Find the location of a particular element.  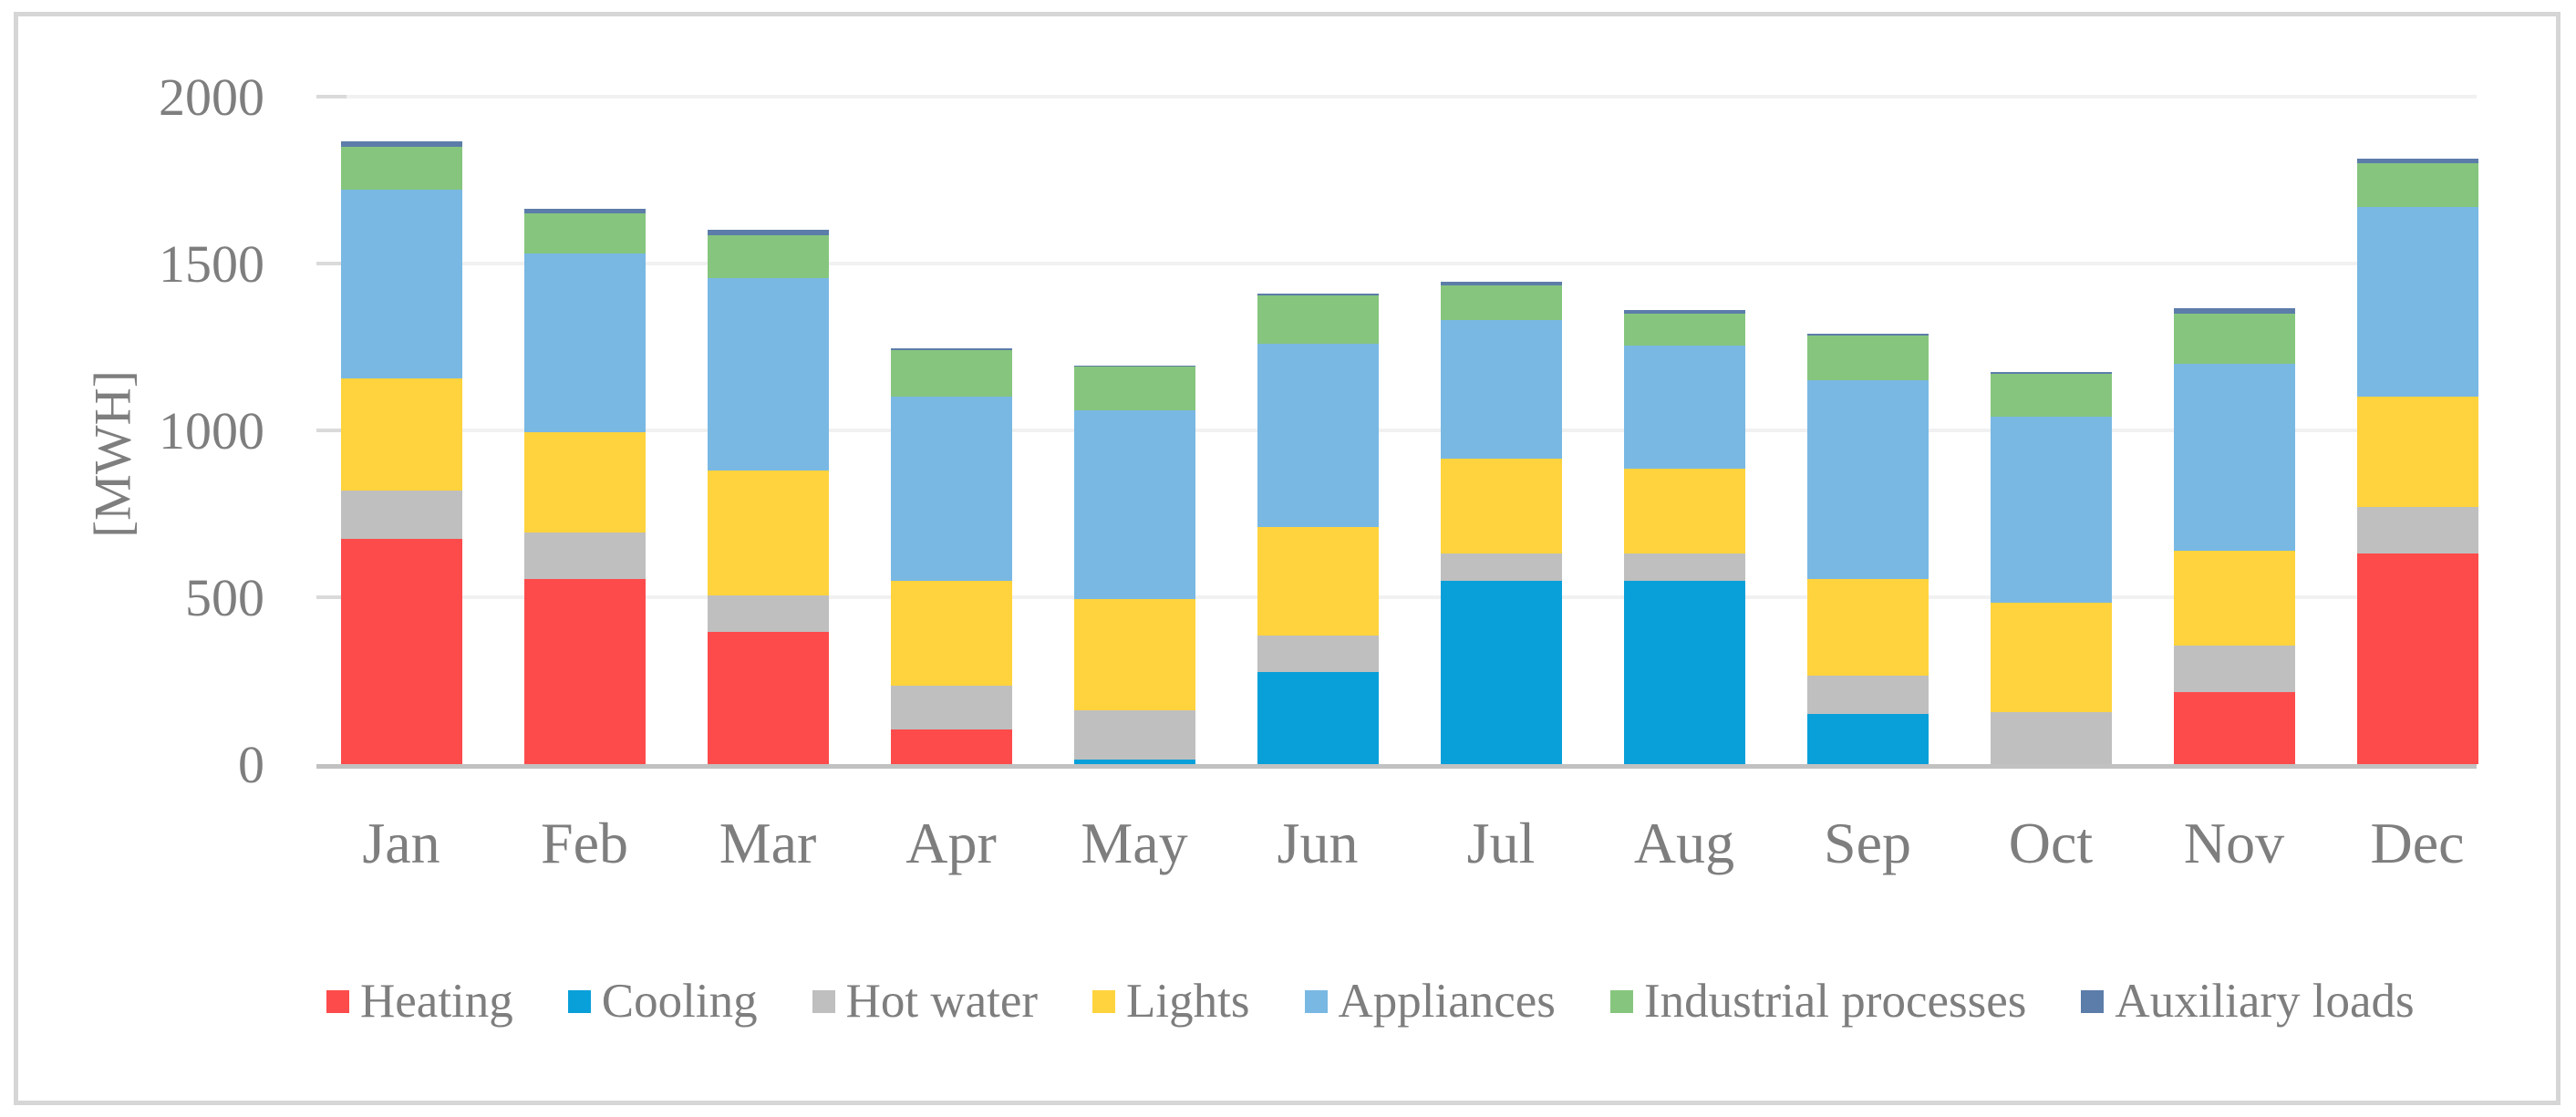

bar-oct is located at coordinates (2051, 567).